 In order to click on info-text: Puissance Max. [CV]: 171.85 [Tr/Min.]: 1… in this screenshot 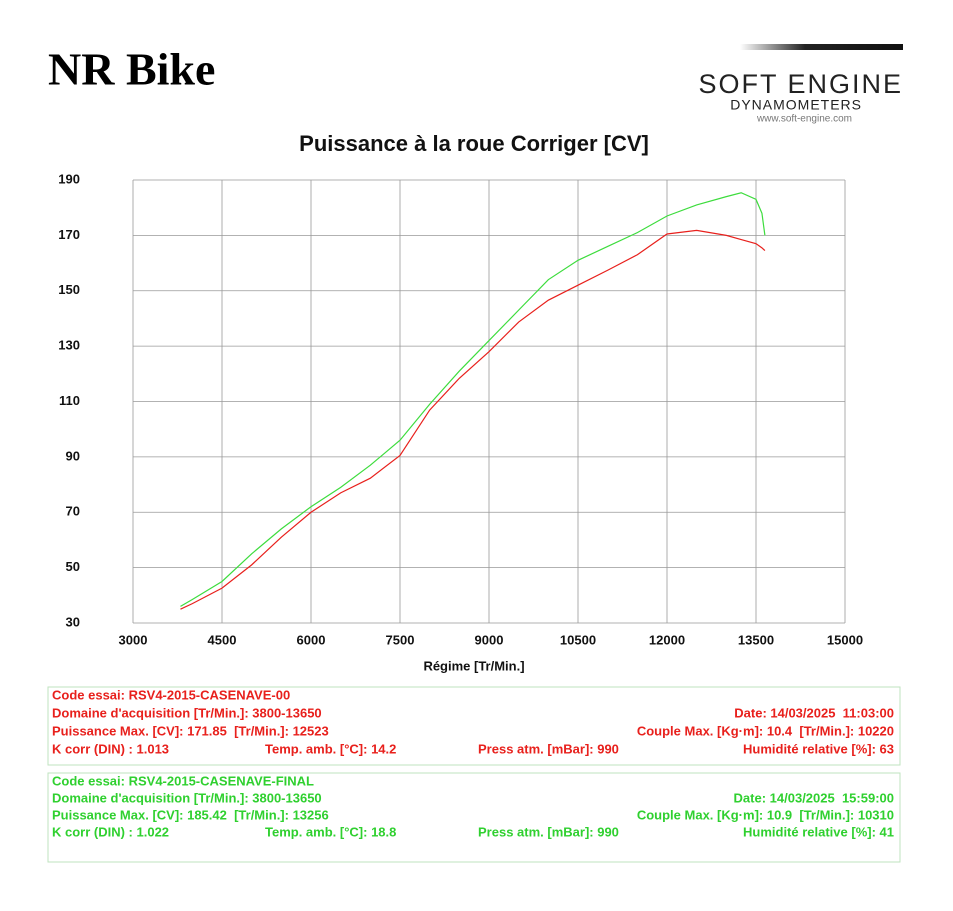, I will do `click(190, 730)`.